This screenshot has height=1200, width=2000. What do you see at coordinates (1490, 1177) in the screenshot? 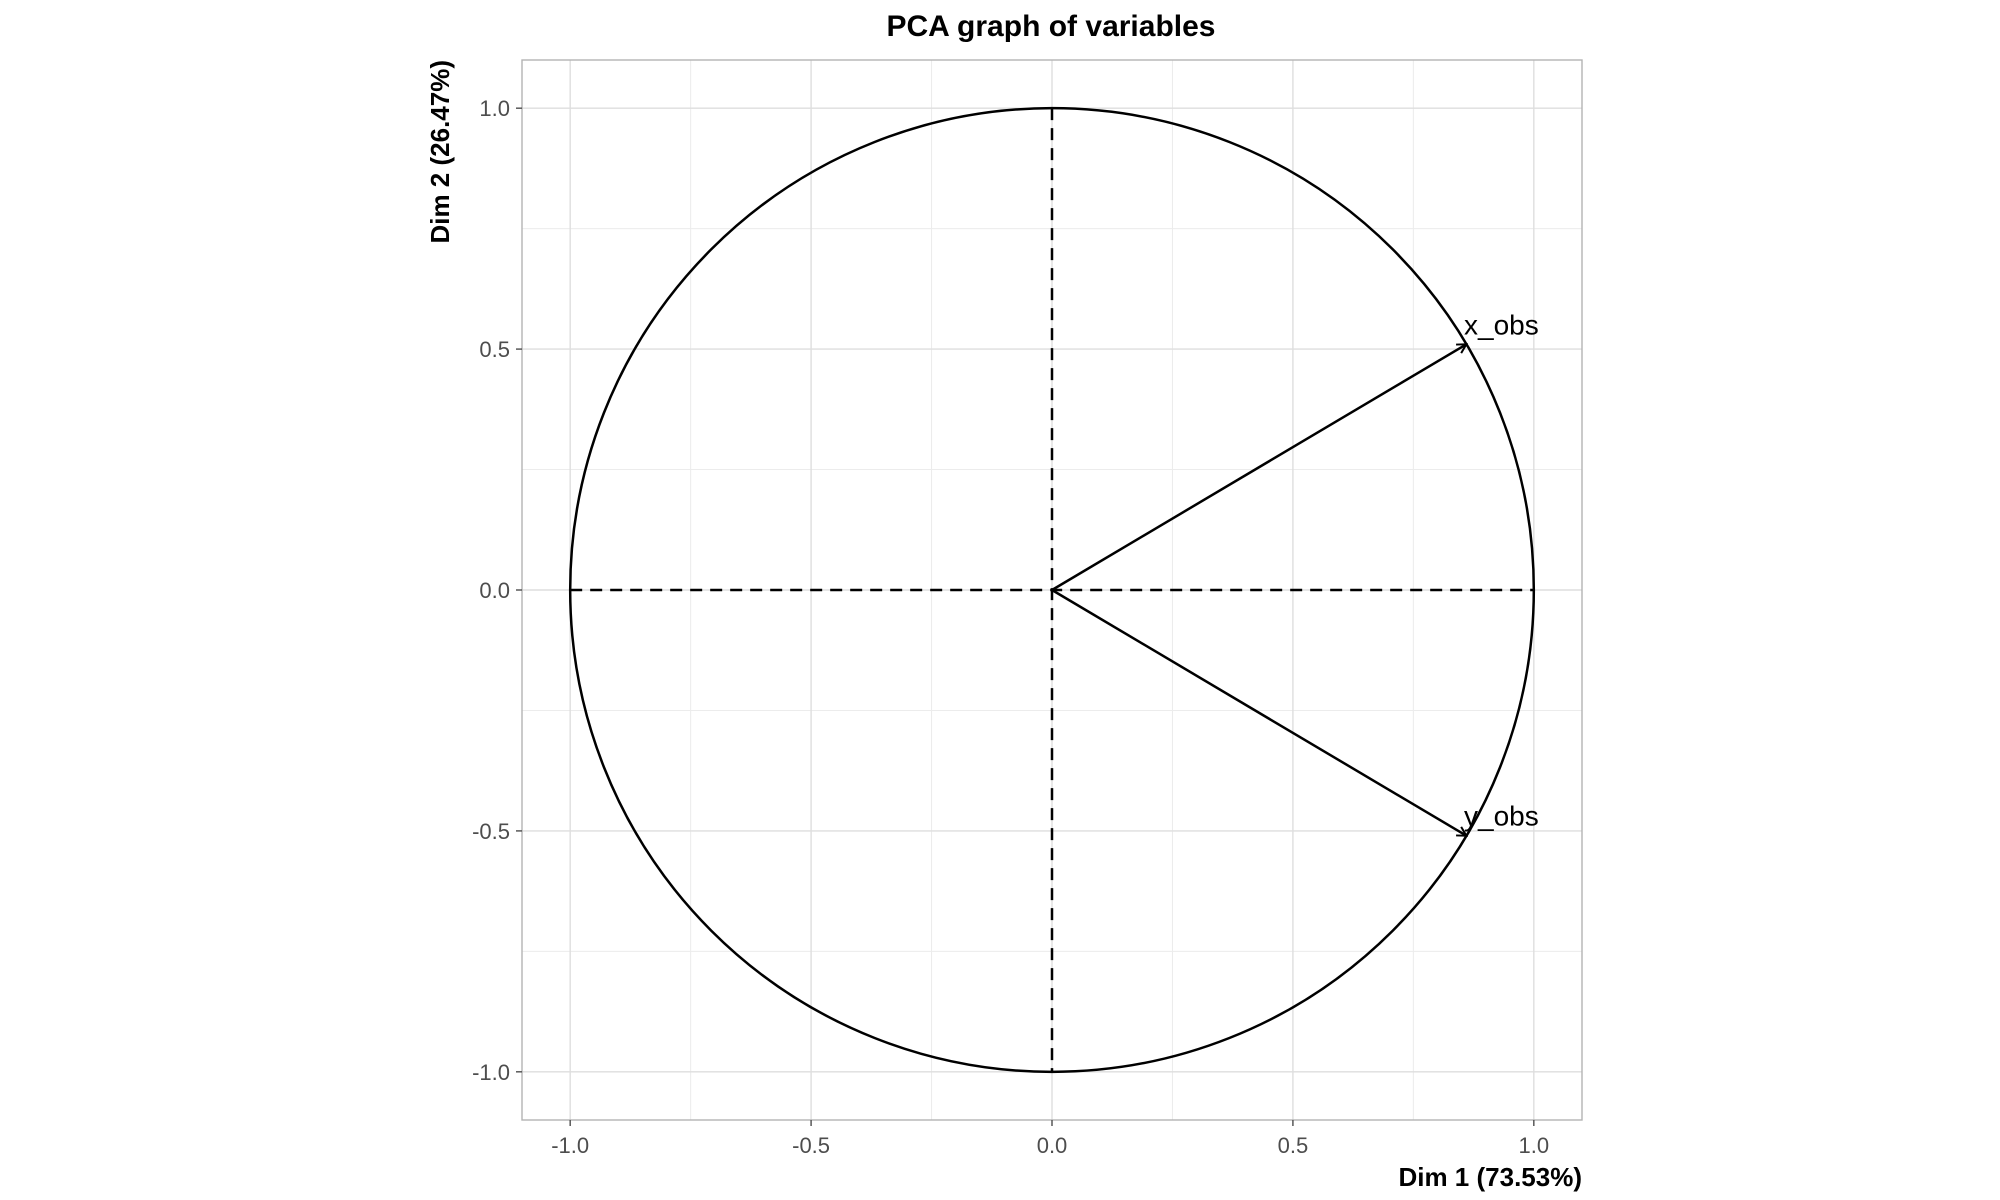
I see `x-axis-title: Dim 1 (73.53%)` at bounding box center [1490, 1177].